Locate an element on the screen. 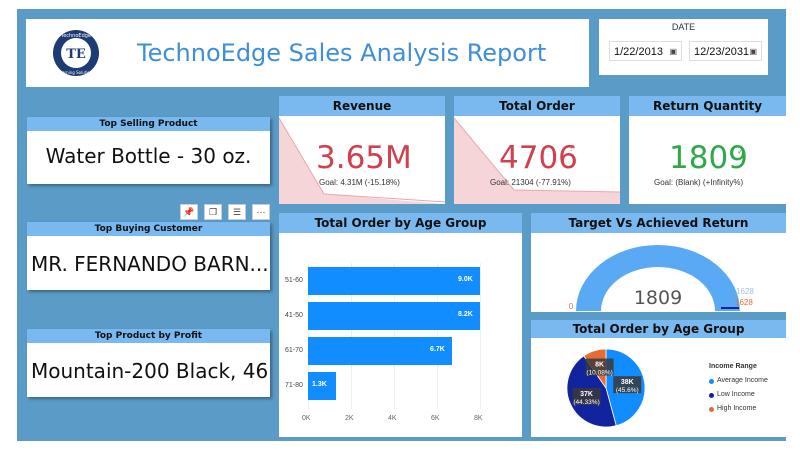  total-order-kpi-card: Total Order 4706 ! Goal: 21304 (-77.91%) is located at coordinates (537, 150).